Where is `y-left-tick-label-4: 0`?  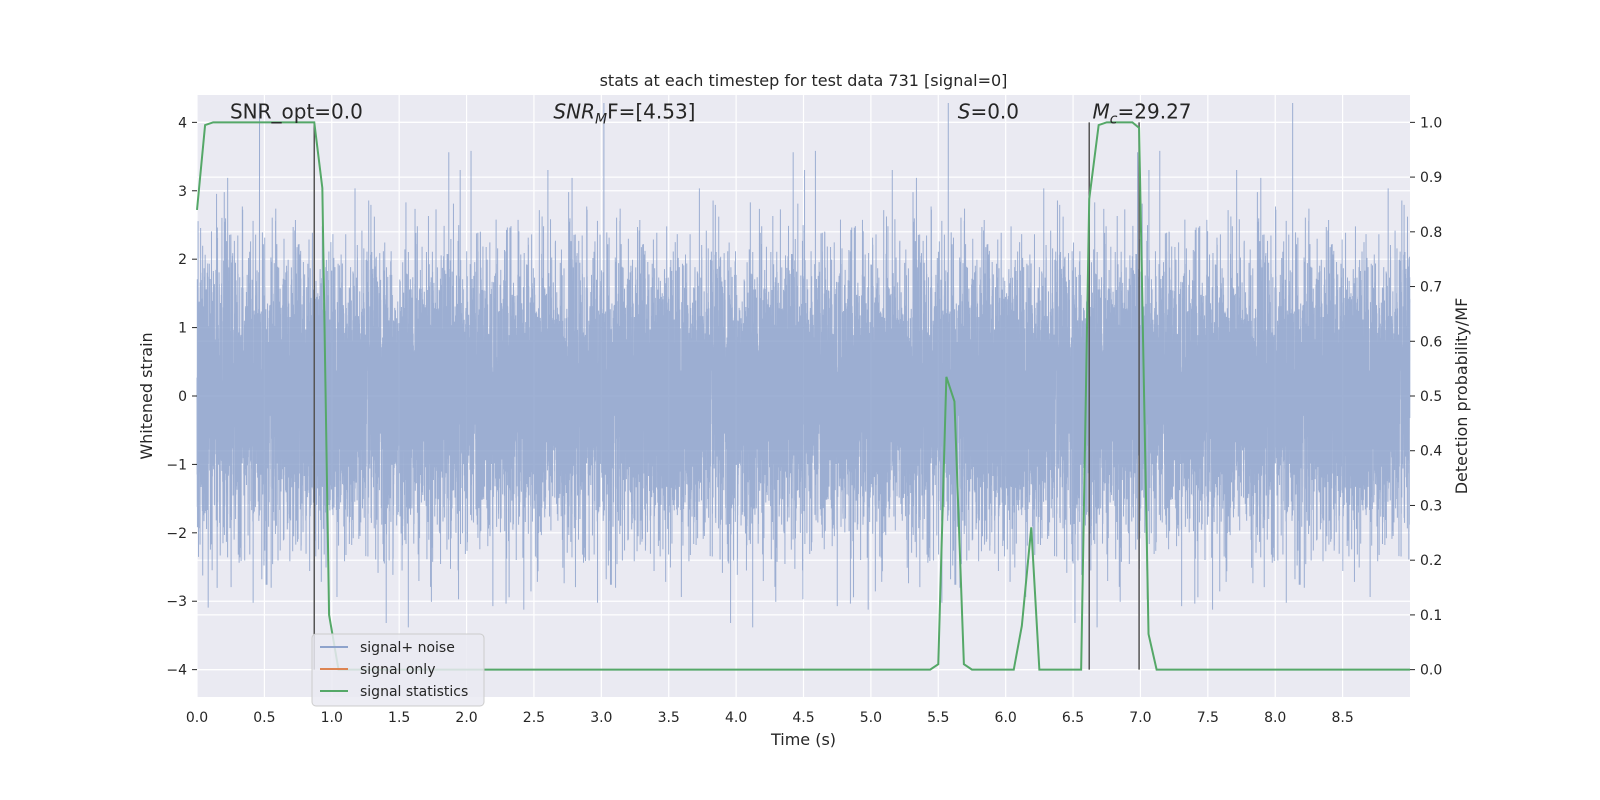 y-left-tick-label-4: 0 is located at coordinates (182, 397).